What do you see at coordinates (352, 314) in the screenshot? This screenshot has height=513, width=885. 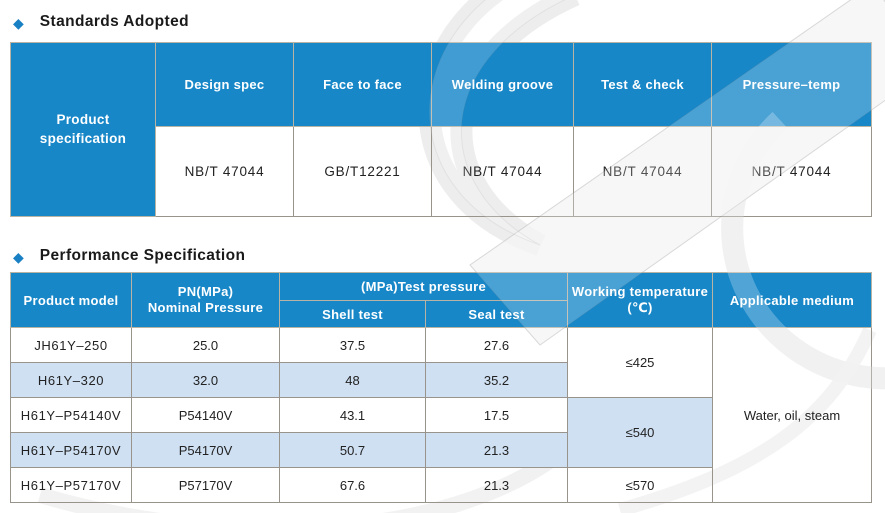 I see `header-shell-test: Shell test` at bounding box center [352, 314].